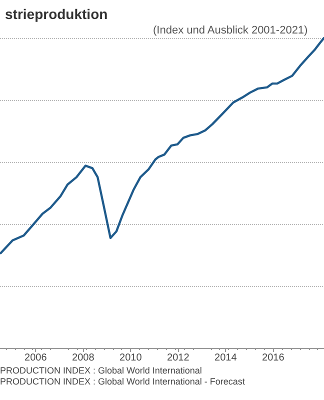  What do you see at coordinates (230, 30) in the screenshot?
I see `chart-subtitle: (Index und Ausblick 2001-2021)` at bounding box center [230, 30].